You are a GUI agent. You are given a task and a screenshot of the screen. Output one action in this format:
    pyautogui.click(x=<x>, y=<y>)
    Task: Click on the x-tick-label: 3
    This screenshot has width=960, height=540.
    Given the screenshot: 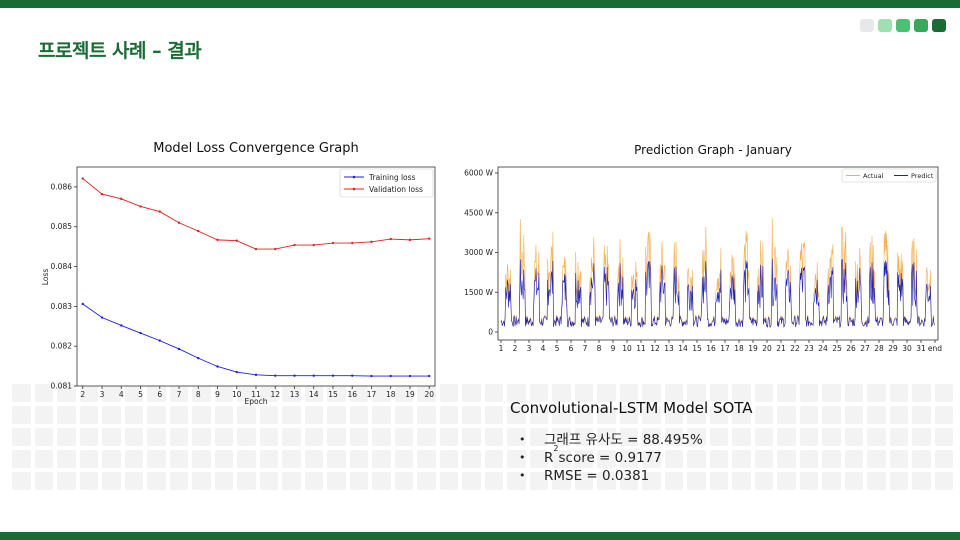 What is the action you would take?
    pyautogui.click(x=529, y=348)
    